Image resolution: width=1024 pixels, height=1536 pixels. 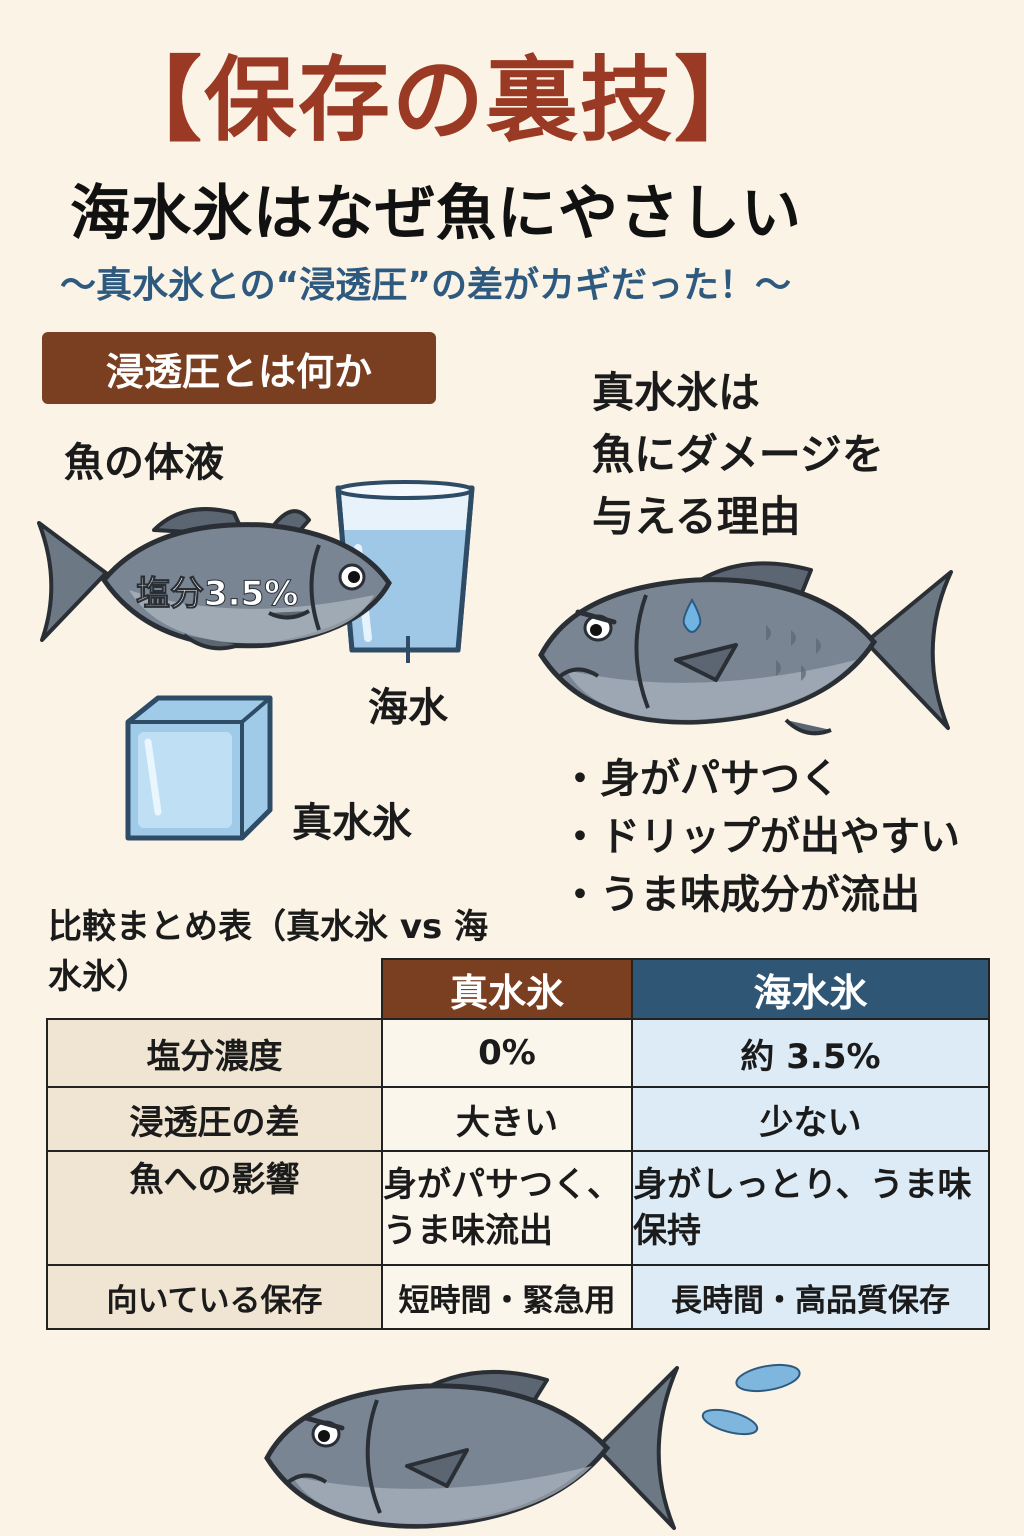 What do you see at coordinates (810, 989) in the screenshot?
I see `column-header-sea-ice: 海水氷` at bounding box center [810, 989].